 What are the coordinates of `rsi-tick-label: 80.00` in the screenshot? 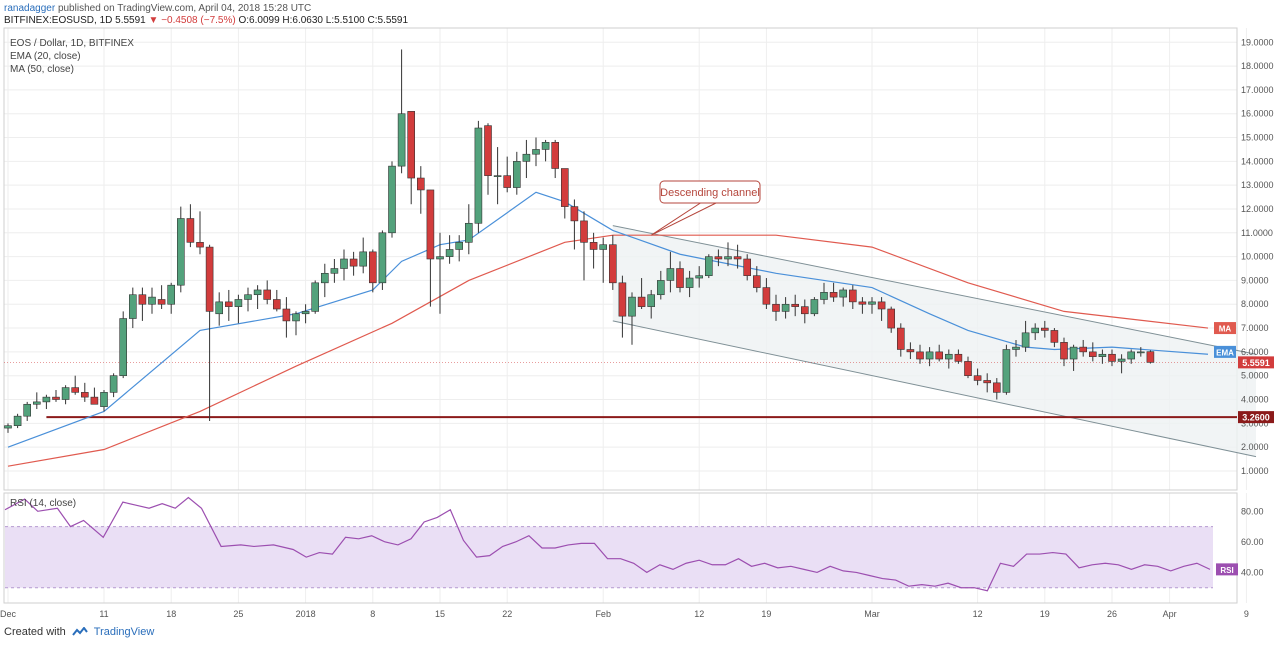 It's located at (1252, 511).